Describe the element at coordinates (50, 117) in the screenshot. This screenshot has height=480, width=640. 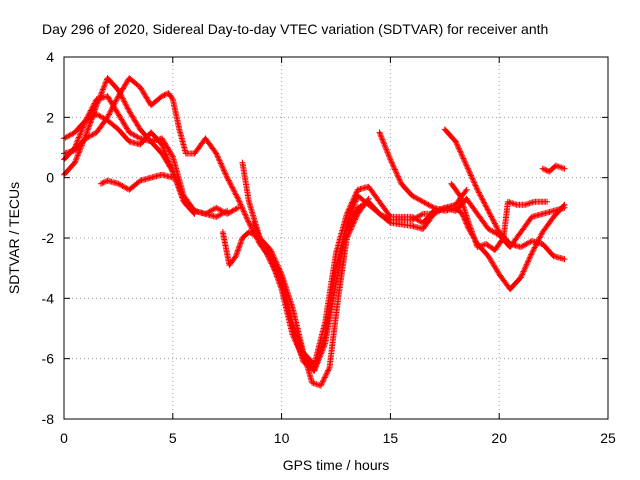
I see `y-tick-label: 2` at that location.